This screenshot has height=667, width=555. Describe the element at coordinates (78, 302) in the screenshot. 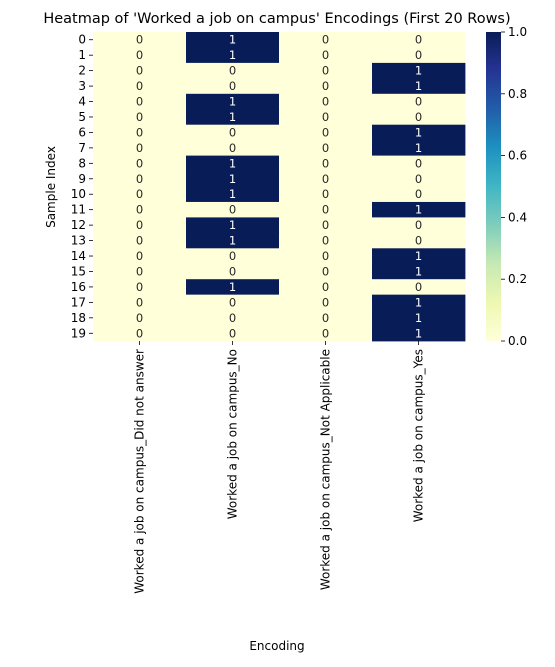

I see `y-tick-label: 17` at that location.